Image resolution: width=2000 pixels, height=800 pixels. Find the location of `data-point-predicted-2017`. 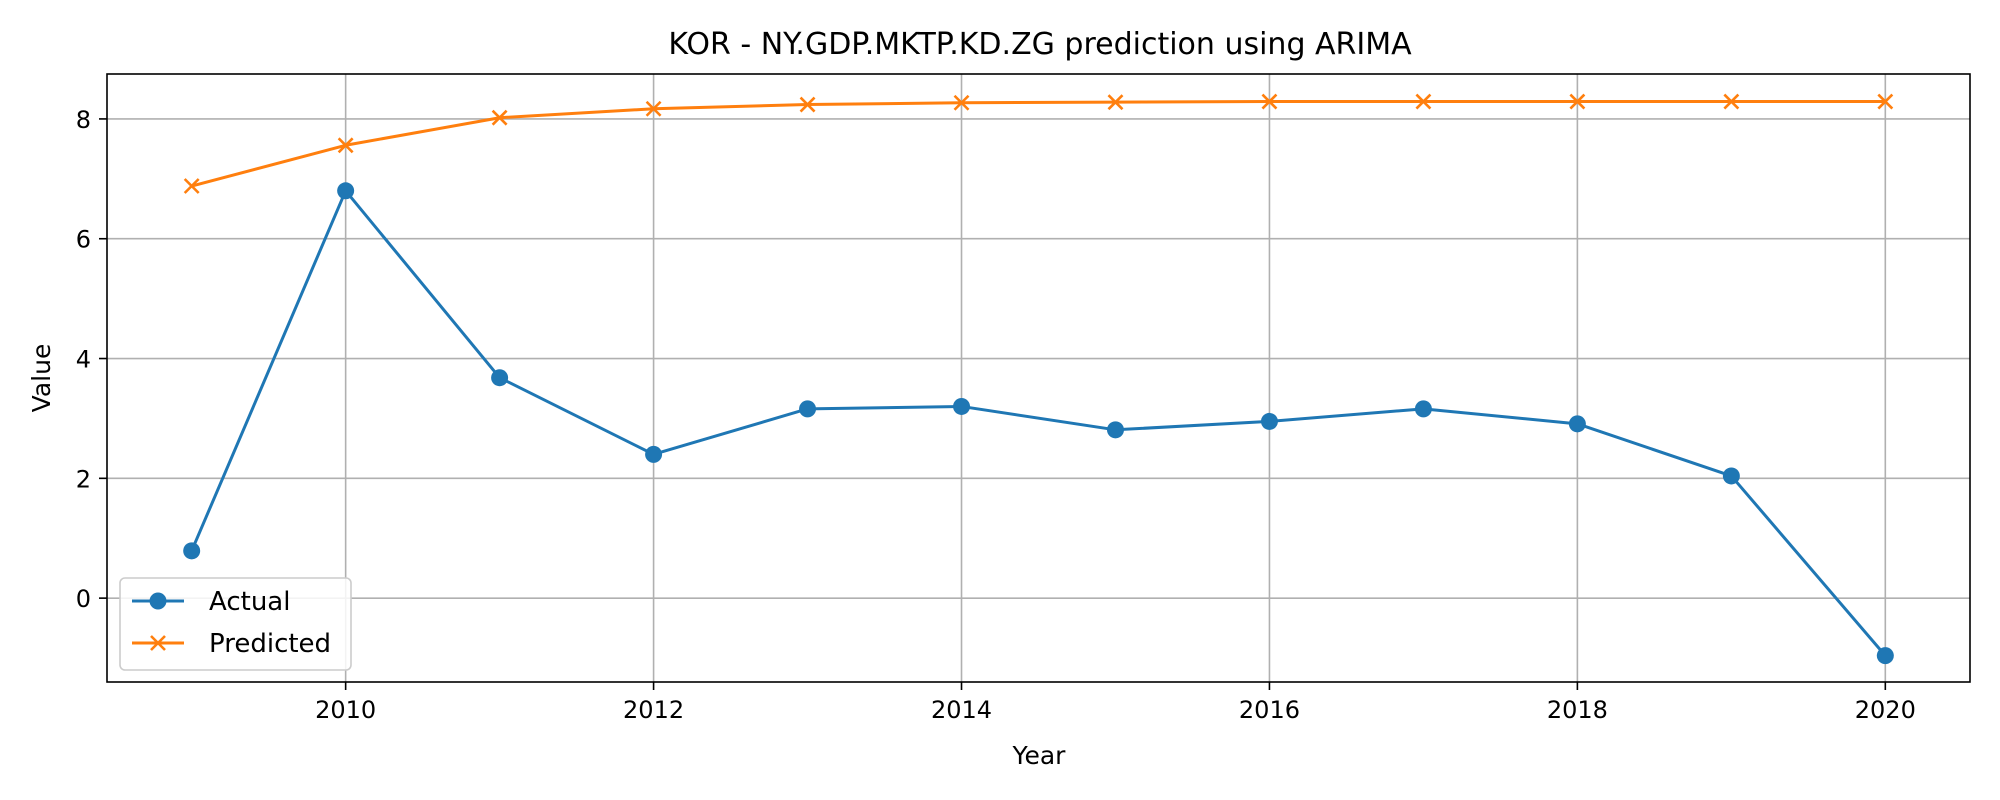

data-point-predicted-2017 is located at coordinates (1423, 101).